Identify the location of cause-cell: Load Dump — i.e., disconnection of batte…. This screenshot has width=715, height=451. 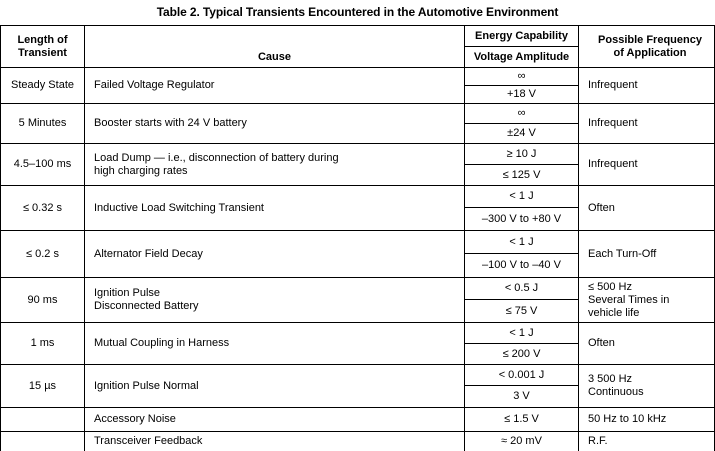
(274, 164).